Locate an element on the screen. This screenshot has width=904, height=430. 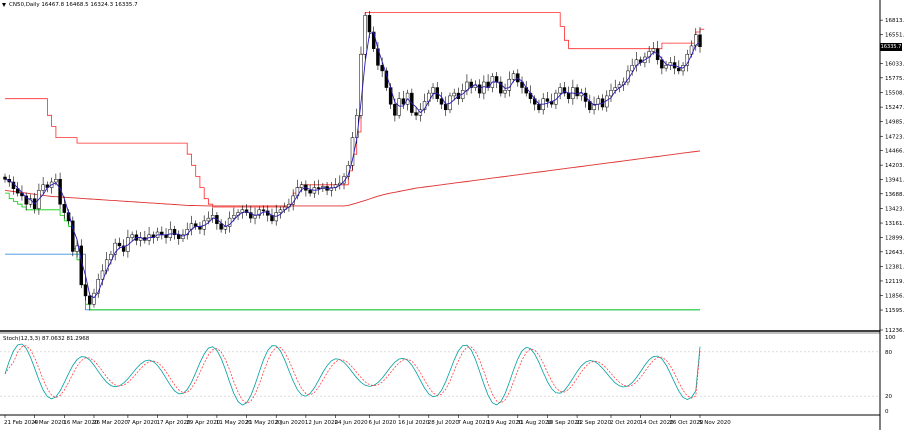
price-tick-label: 11236.5 is located at coordinates (894, 331).